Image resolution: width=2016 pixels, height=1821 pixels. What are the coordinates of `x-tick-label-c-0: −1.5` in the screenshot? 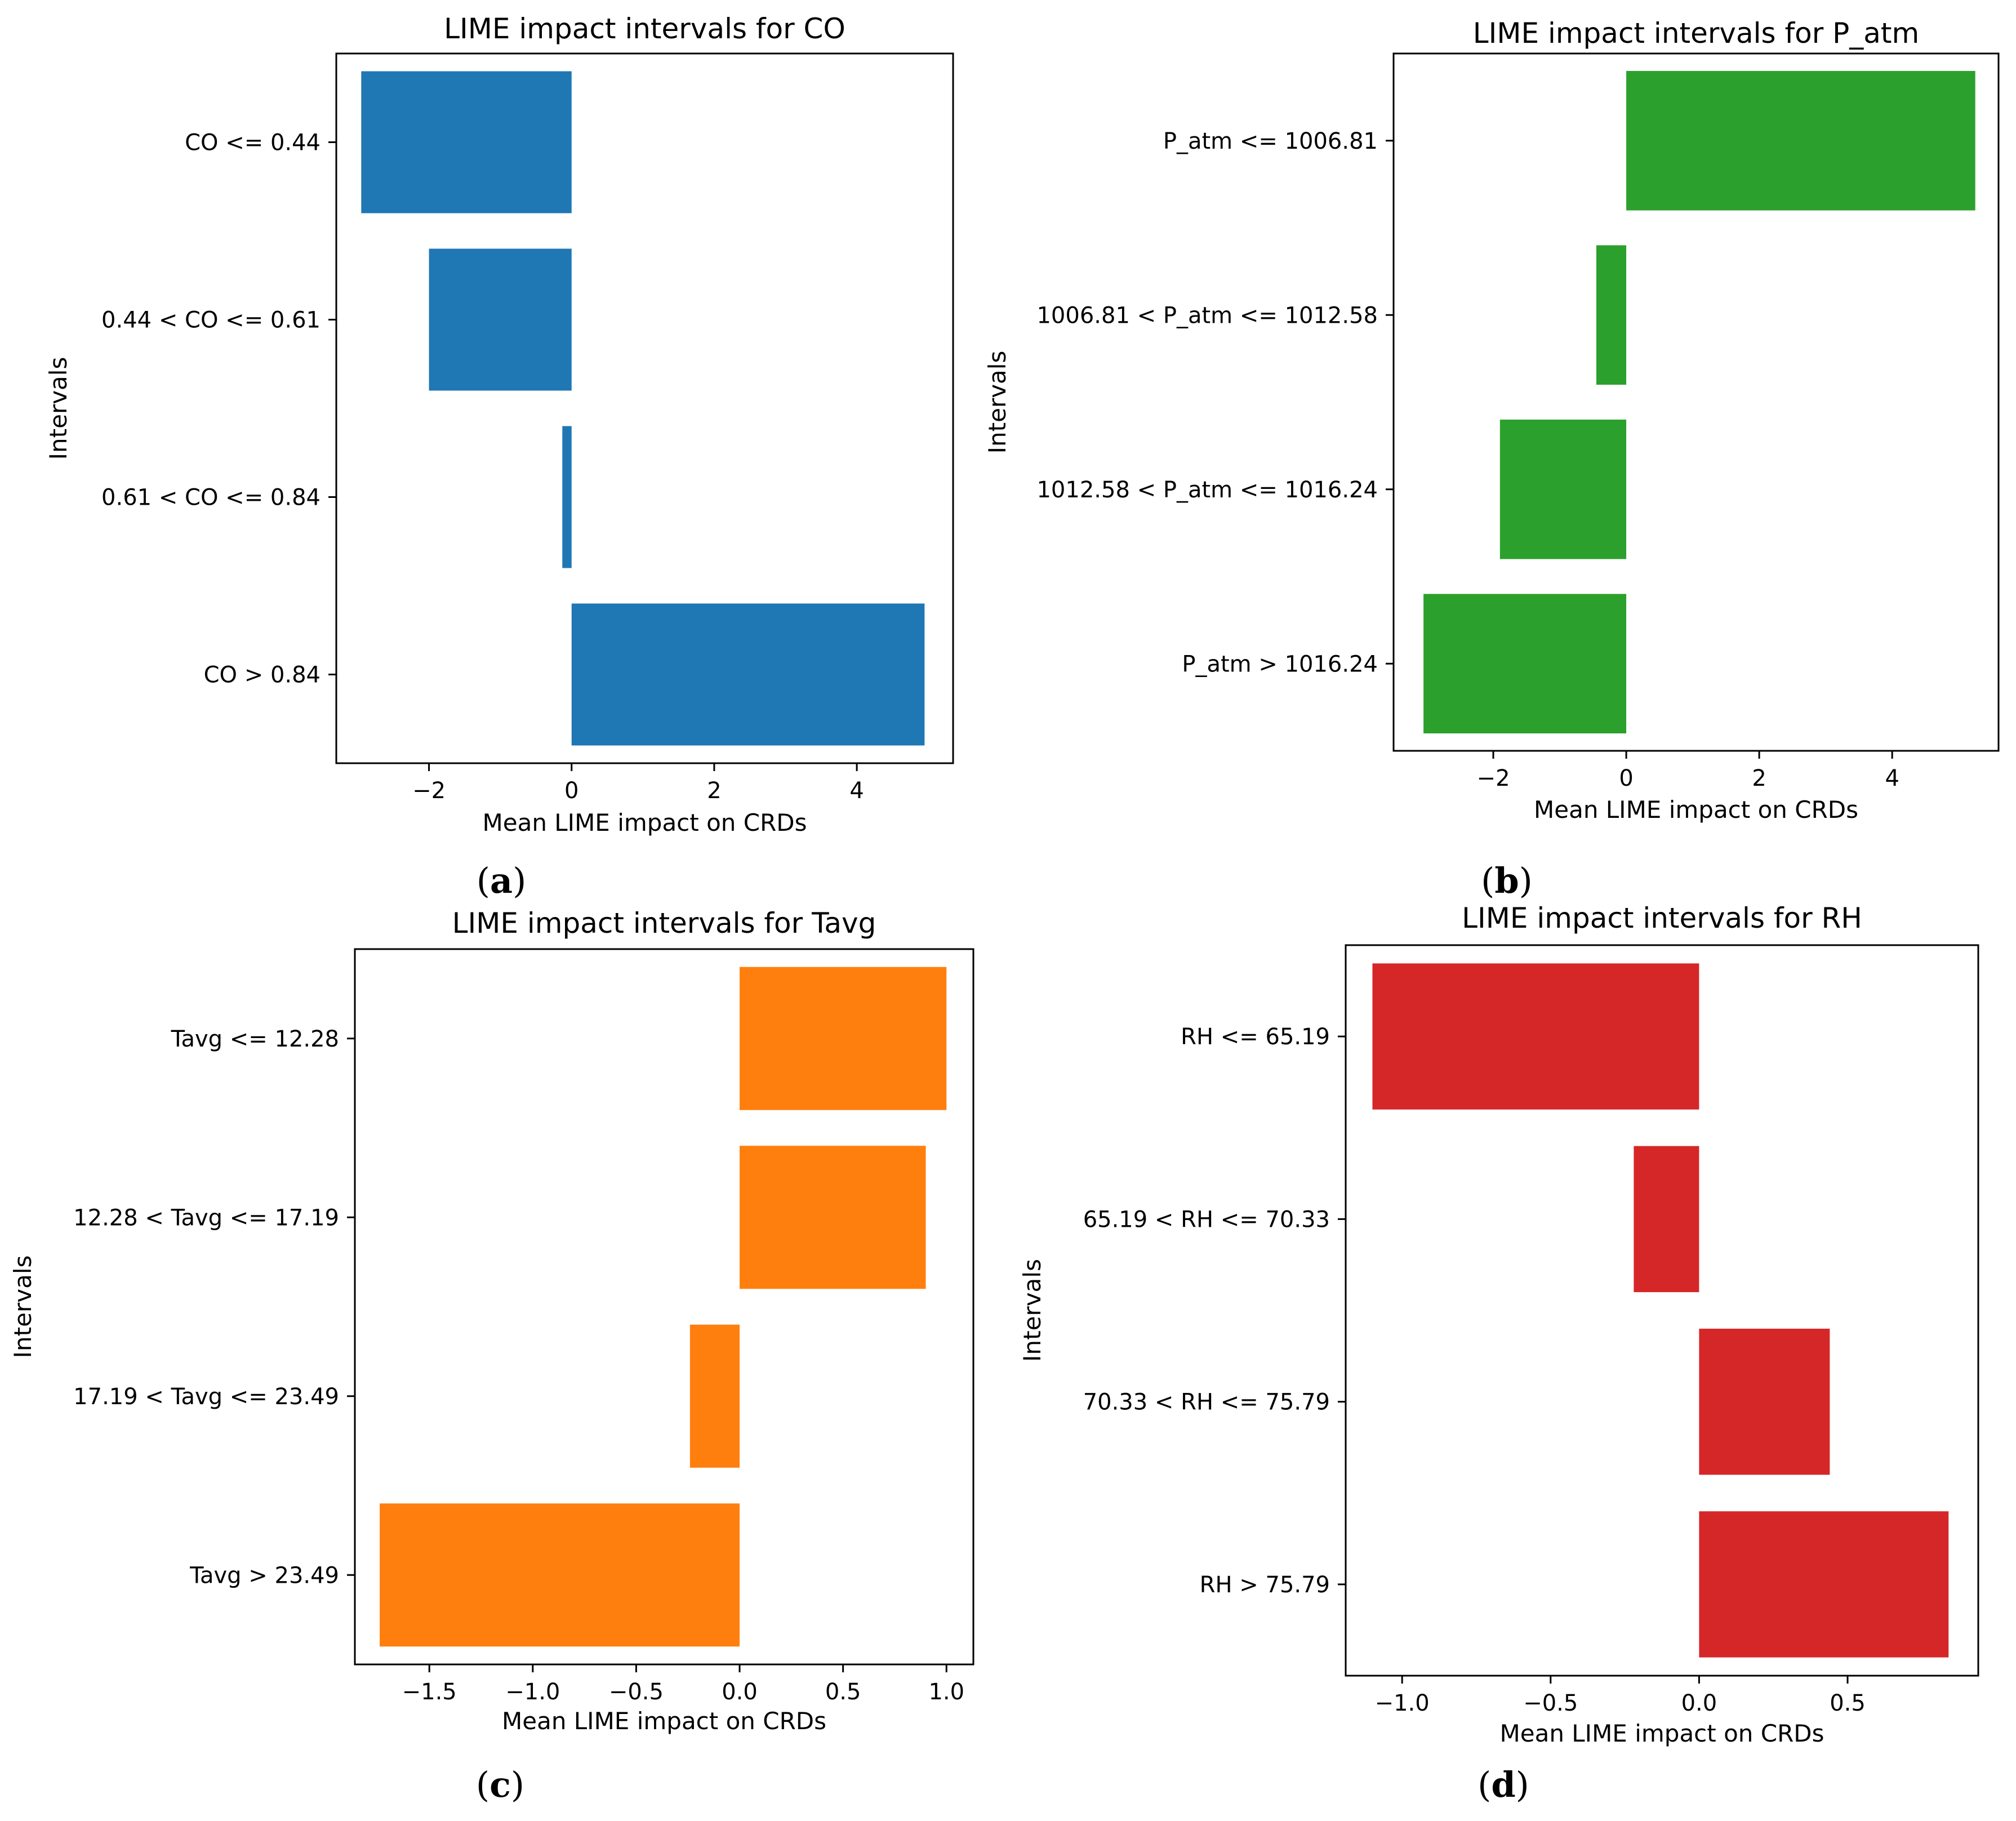 It's located at (430, 1692).